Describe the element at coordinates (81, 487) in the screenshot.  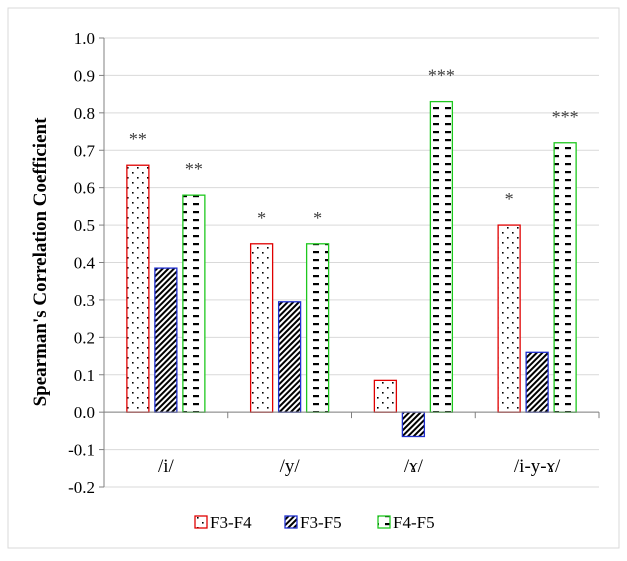
I see `y-tick-label: -0.2` at that location.